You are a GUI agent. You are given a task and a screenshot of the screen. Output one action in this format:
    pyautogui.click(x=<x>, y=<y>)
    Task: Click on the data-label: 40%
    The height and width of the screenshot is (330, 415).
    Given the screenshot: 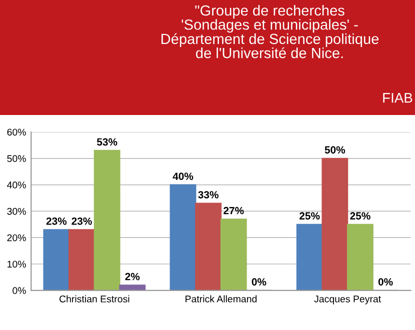 What is the action you would take?
    pyautogui.click(x=183, y=176)
    